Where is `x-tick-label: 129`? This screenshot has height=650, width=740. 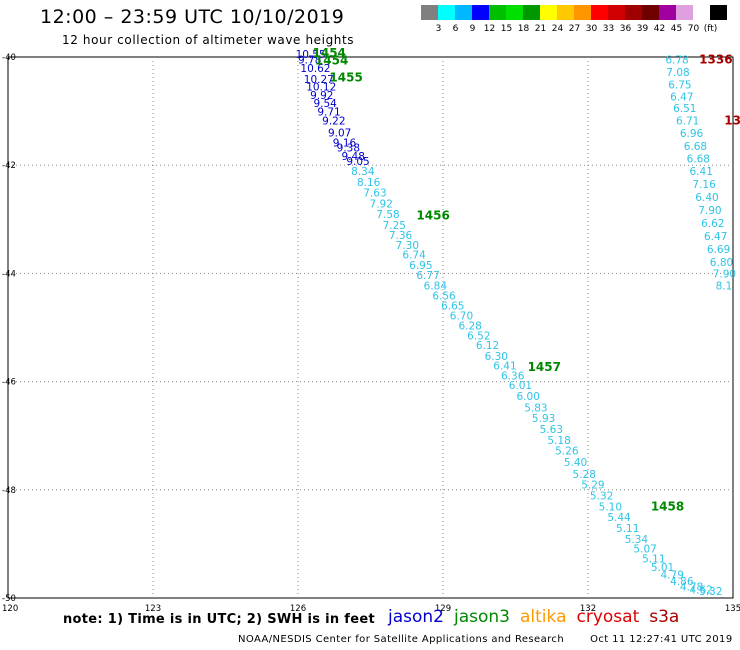 x-tick-label: 129 is located at coordinates (443, 609).